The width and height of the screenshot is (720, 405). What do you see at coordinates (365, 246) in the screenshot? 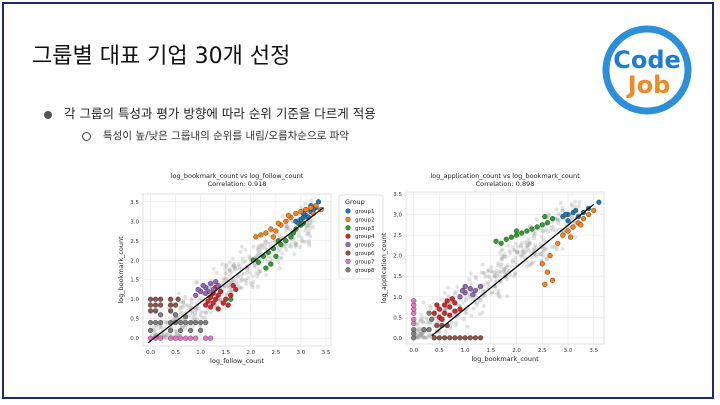
I see `legend-entry: group5` at bounding box center [365, 246].